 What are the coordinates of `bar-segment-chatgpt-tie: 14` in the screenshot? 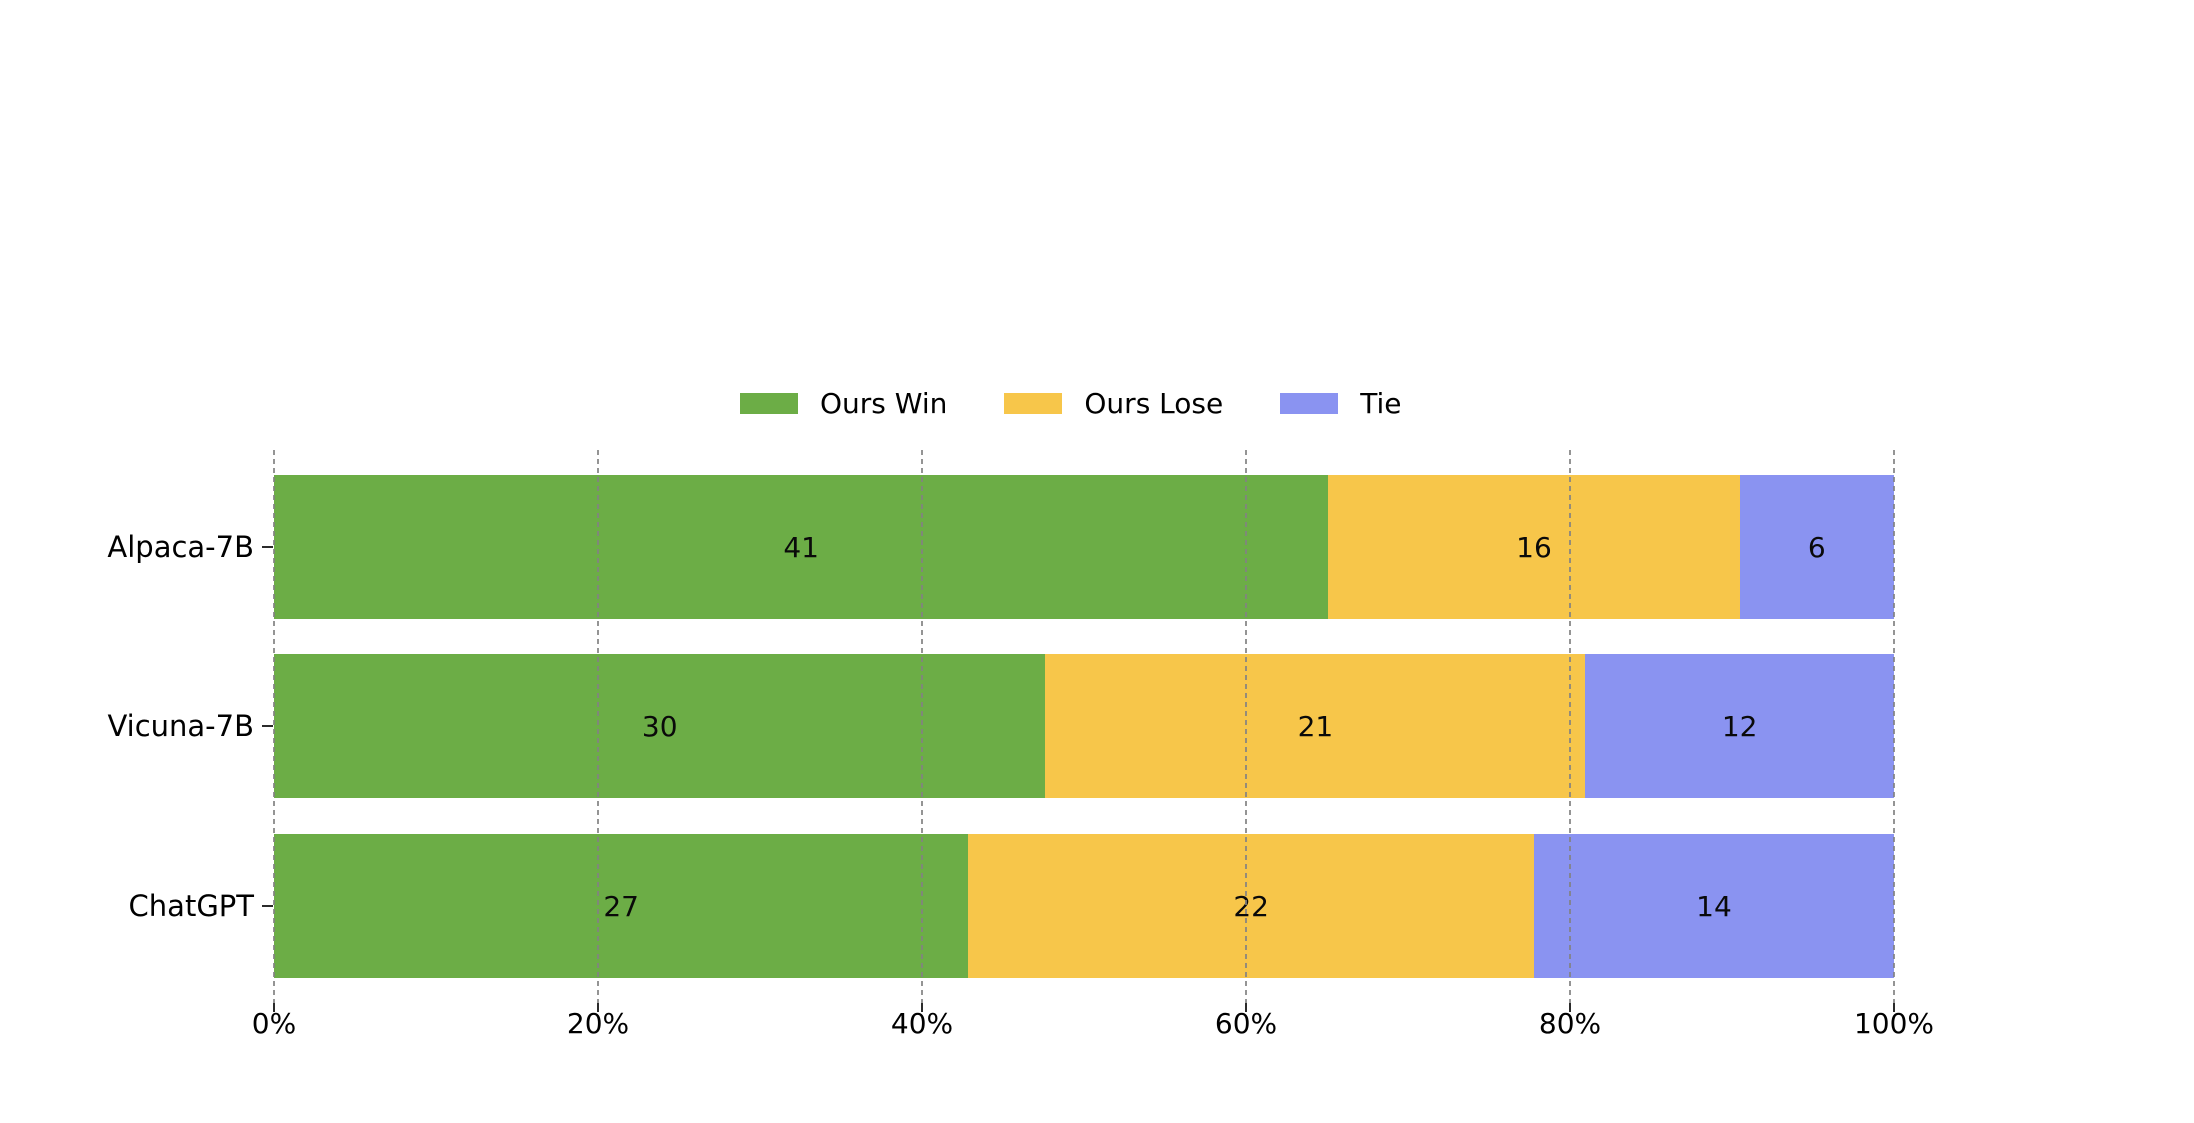 It's located at (1713, 906).